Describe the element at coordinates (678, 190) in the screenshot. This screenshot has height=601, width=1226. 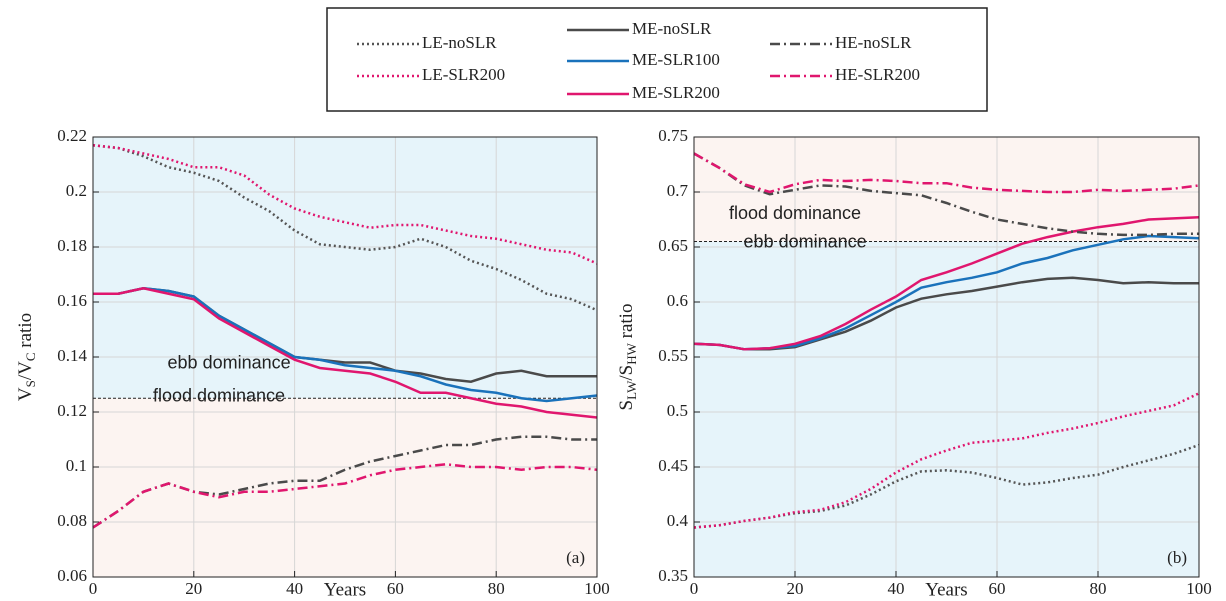
I see `y-tick-label: 0.7` at that location.